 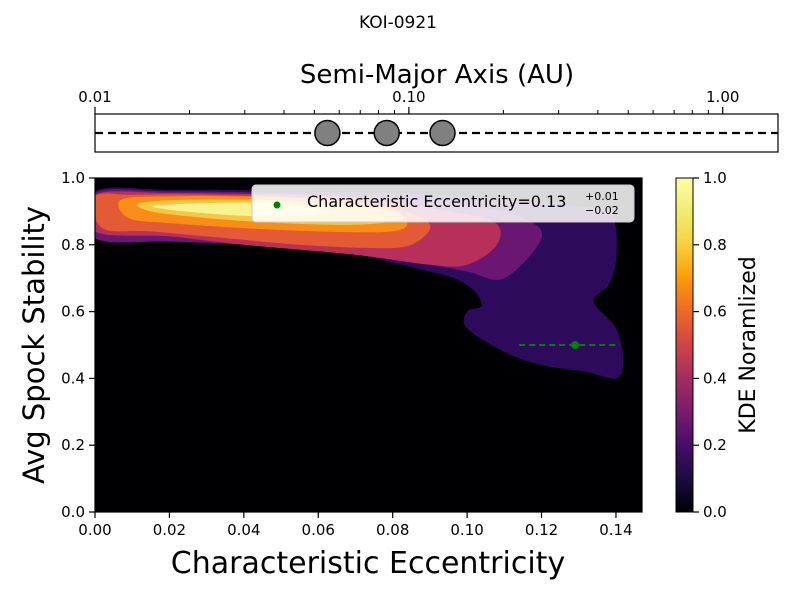 What do you see at coordinates (602, 196) in the screenshot?
I see `legend-err-plus: +0.01` at bounding box center [602, 196].